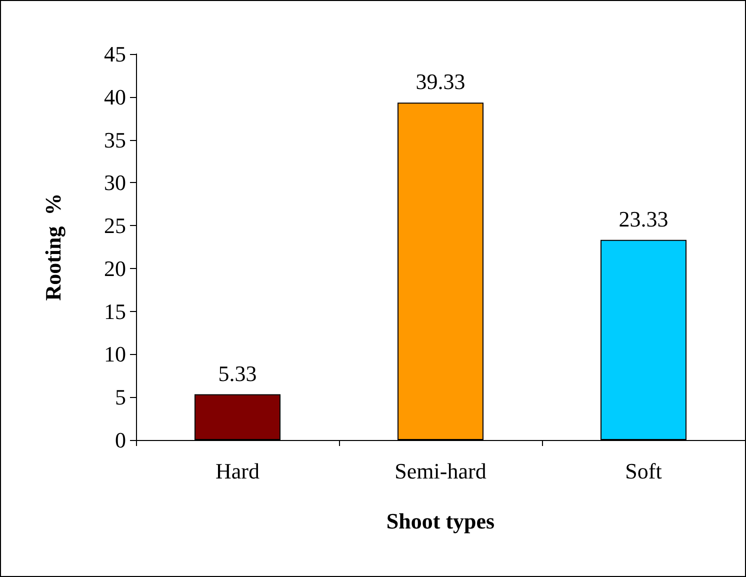  Describe the element at coordinates (441, 81) in the screenshot. I see `data-label: 39.33` at that location.